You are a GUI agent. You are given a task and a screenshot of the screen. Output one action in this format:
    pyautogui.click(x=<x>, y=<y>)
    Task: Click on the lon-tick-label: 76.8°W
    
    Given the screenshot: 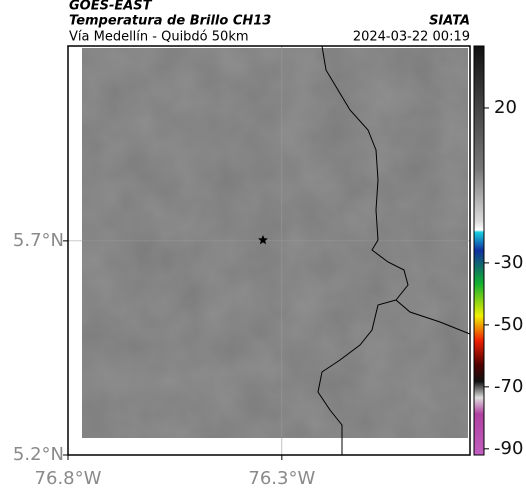 What is the action you would take?
    pyautogui.click(x=68, y=478)
    